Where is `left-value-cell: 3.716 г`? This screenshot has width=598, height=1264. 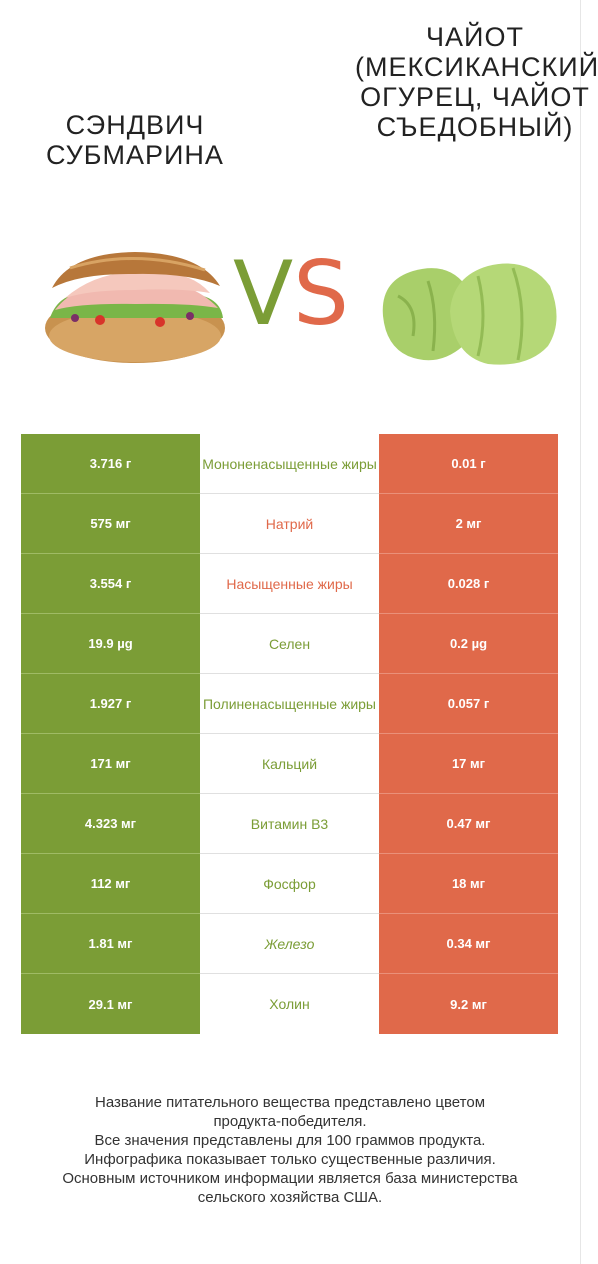
left-value-cell: 3.716 г is located at coordinates (110, 464).